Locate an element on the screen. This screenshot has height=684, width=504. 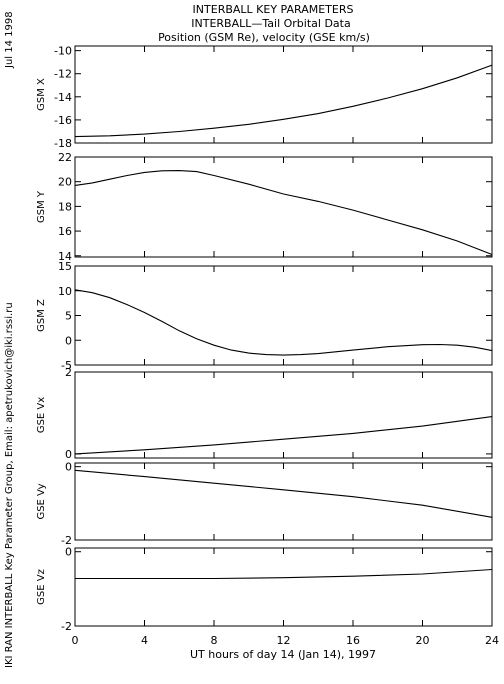
y-axis-label: GSE Vx is located at coordinates (41, 415).